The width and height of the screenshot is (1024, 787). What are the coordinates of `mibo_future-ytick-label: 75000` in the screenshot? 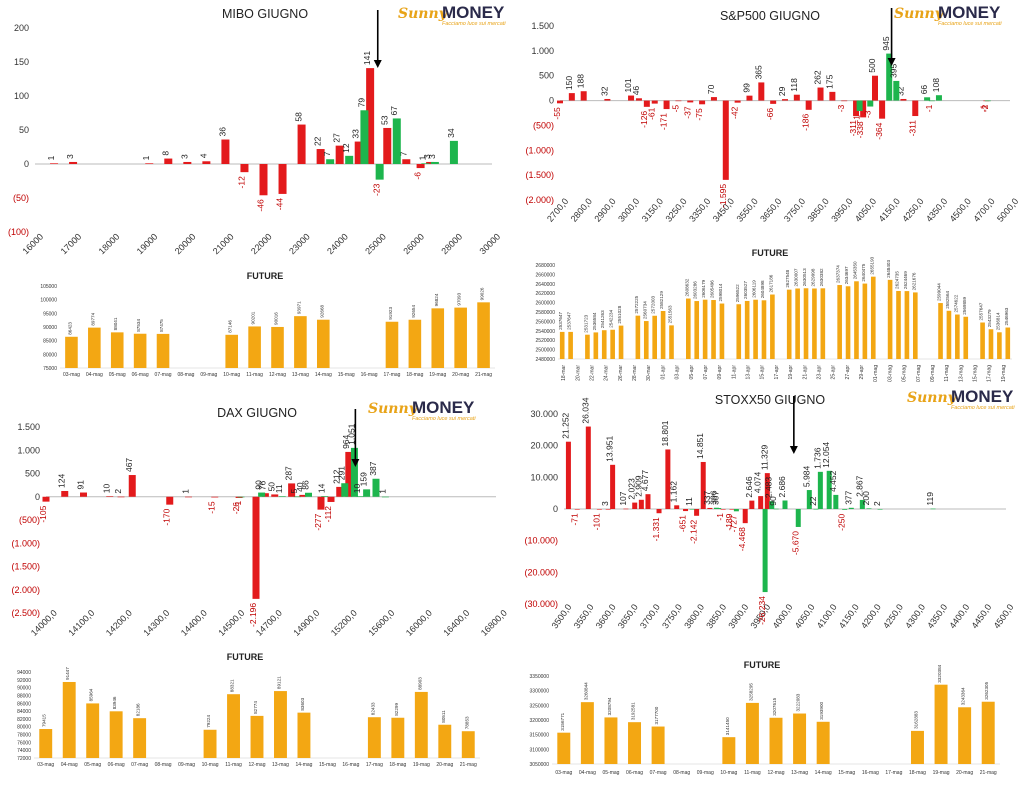 It's located at (50, 369).